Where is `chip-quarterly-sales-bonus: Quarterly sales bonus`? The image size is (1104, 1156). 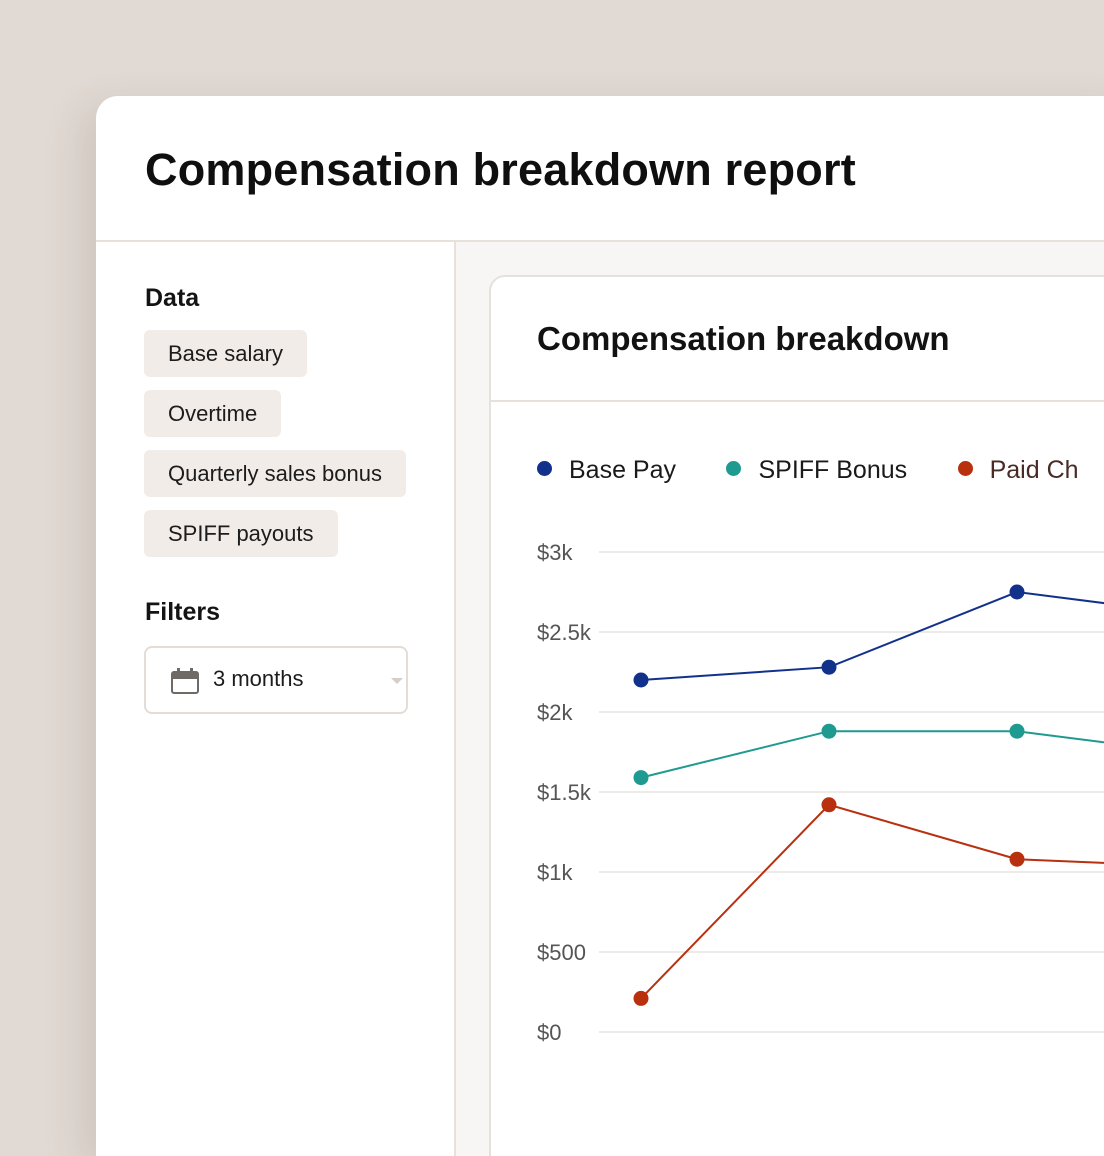 chip-quarterly-sales-bonus: Quarterly sales bonus is located at coordinates (275, 473).